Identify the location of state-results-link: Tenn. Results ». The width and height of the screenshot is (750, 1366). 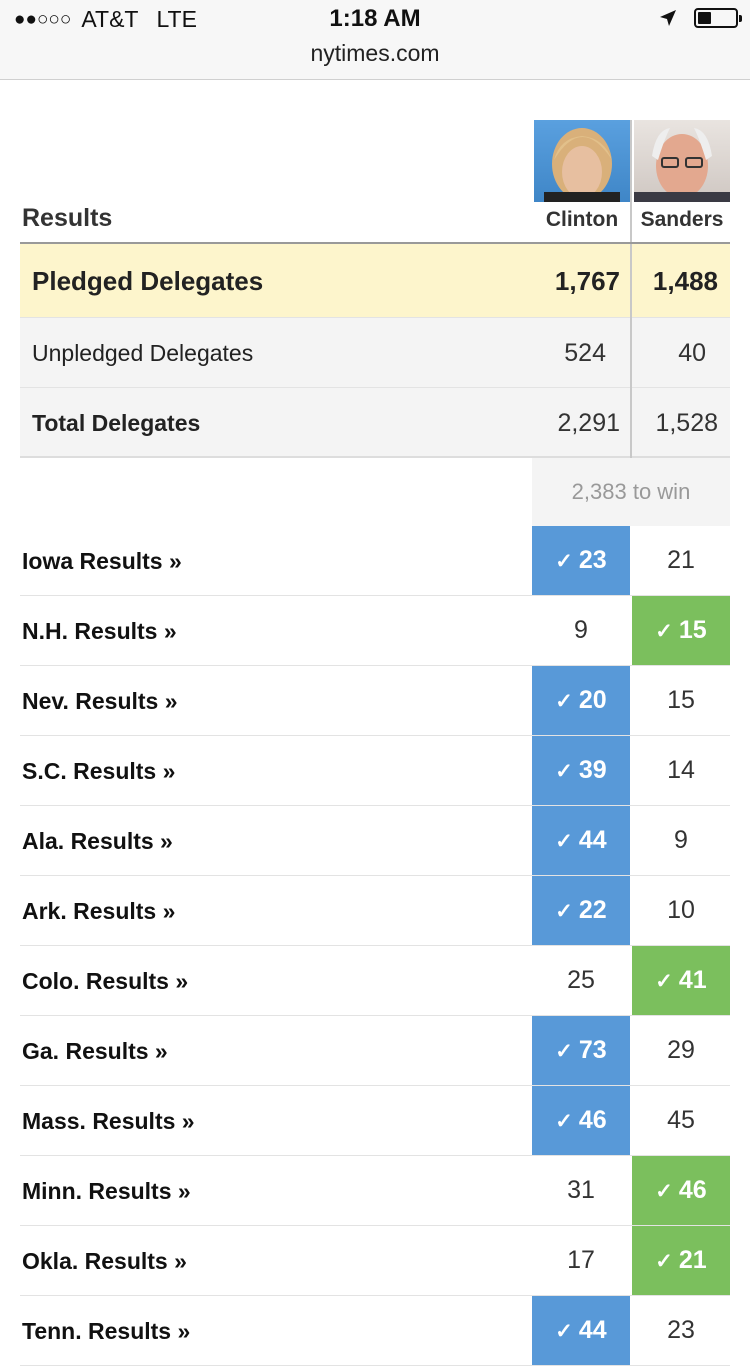
(106, 1331).